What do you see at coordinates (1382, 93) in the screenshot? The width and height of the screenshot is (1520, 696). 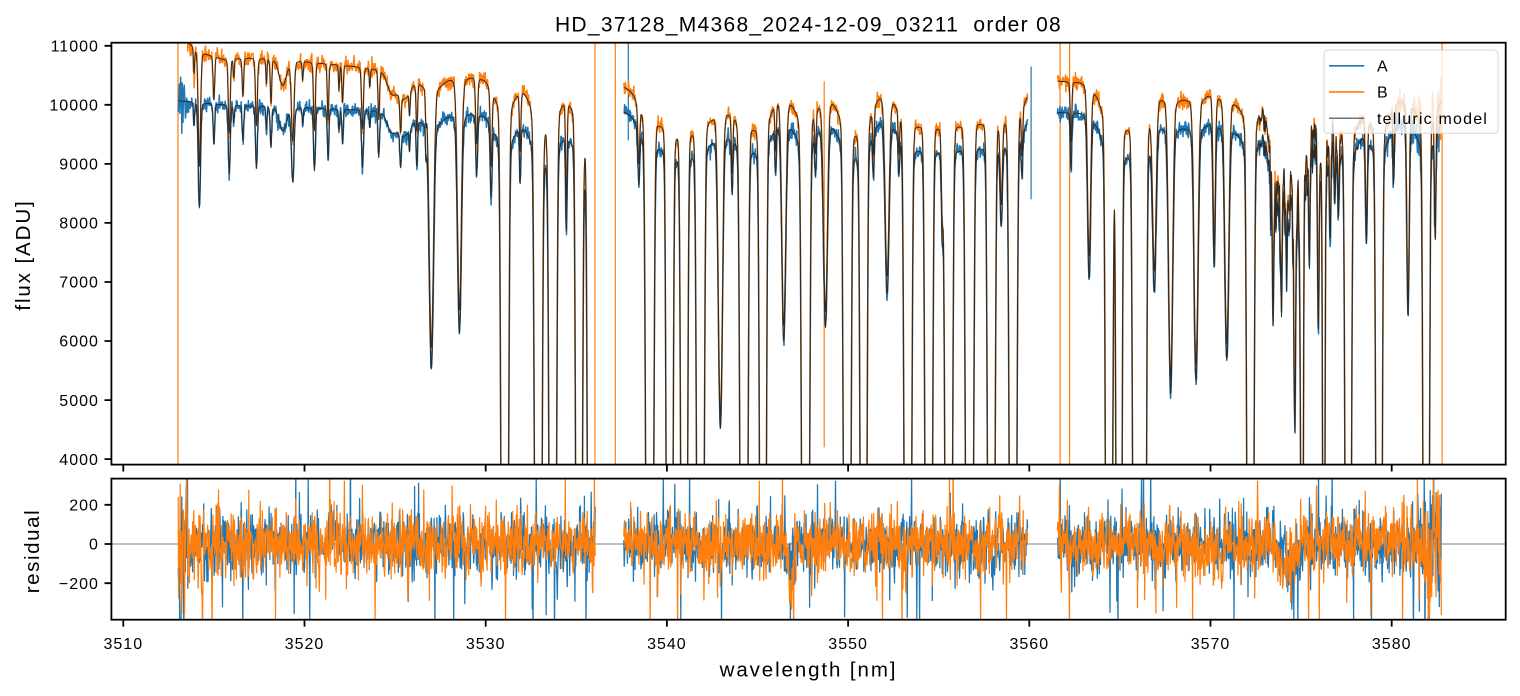 I see `svg-text: B` at bounding box center [1382, 93].